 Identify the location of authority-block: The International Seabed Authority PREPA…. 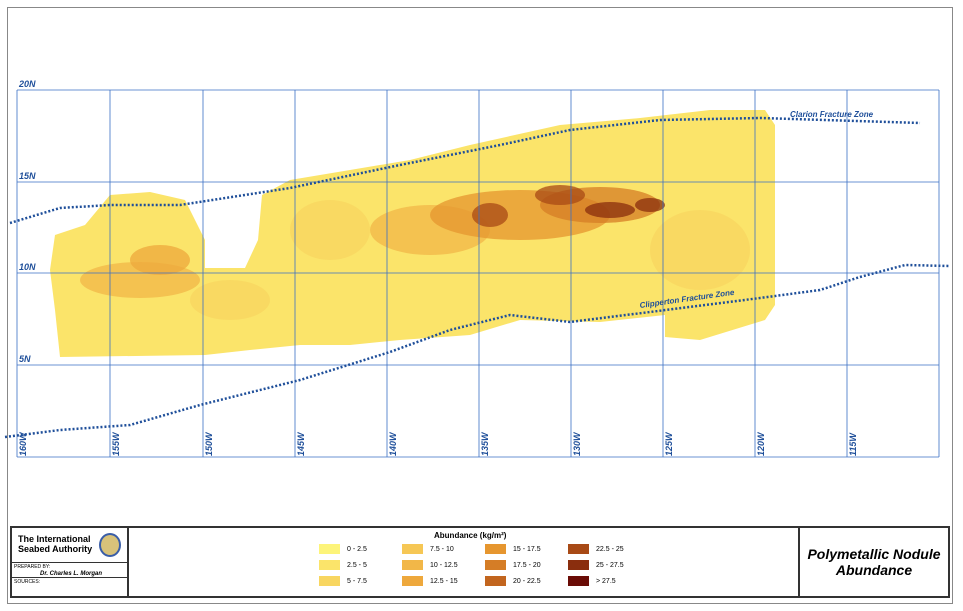
(70, 562).